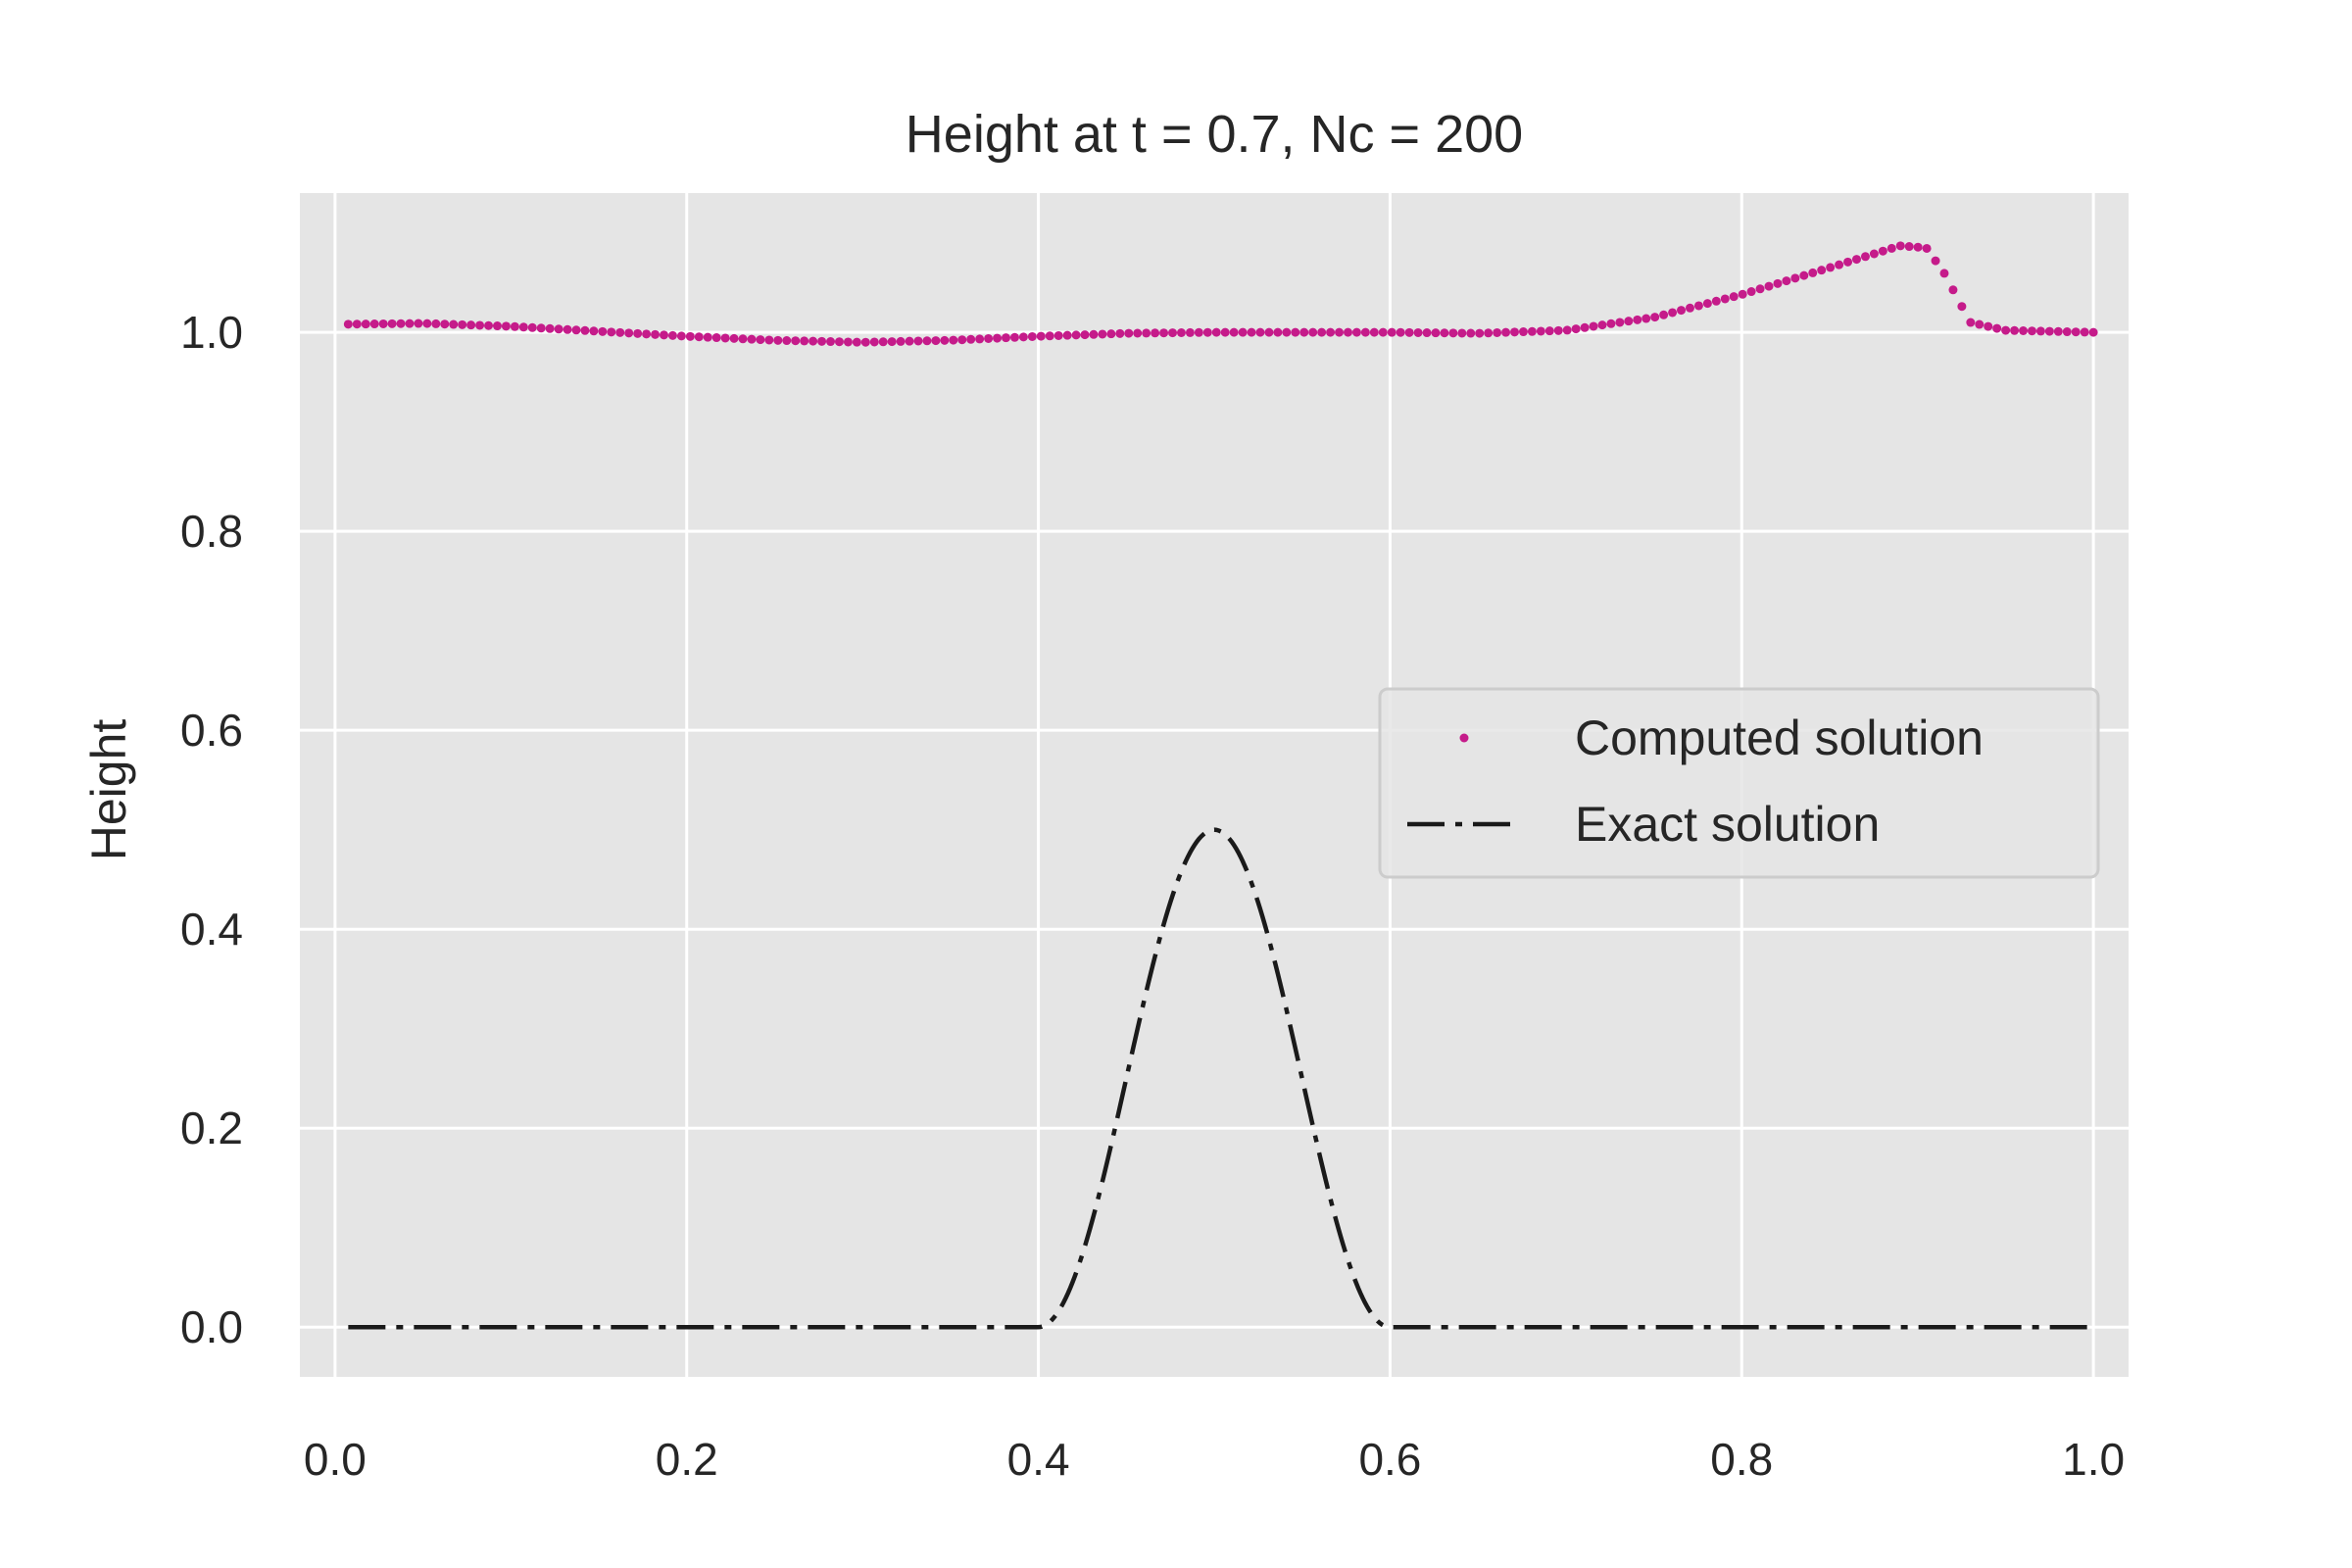 This screenshot has height=1568, width=2352. What do you see at coordinates (1038, 1459) in the screenshot?
I see `x-tick-label-2: 0.4` at bounding box center [1038, 1459].